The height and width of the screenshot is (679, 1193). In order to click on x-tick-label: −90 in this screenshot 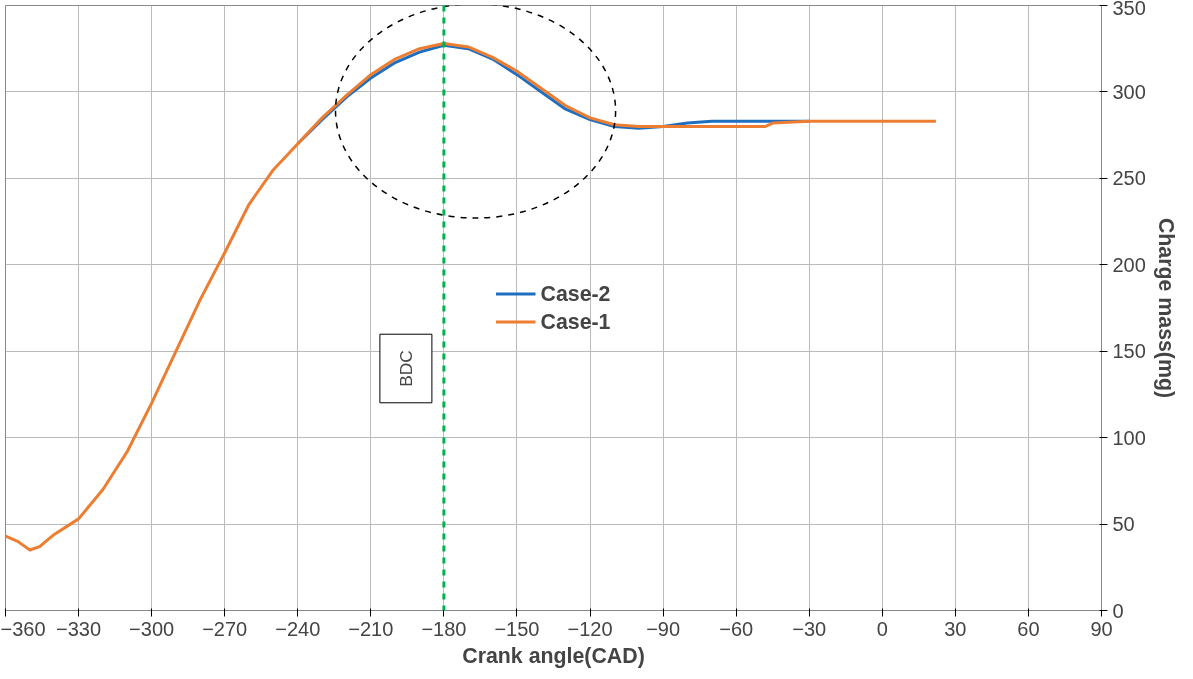, I will do `click(663, 628)`.